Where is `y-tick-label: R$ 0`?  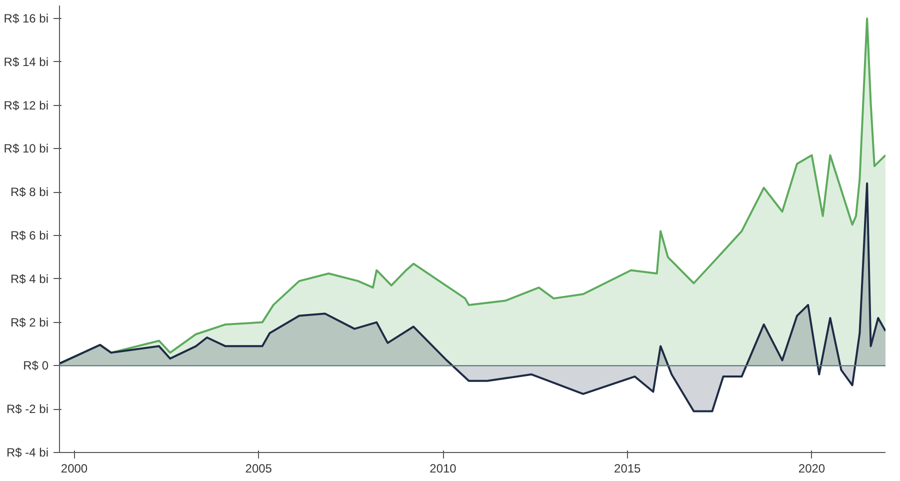
y-tick-label: R$ 0 is located at coordinates (36, 365).